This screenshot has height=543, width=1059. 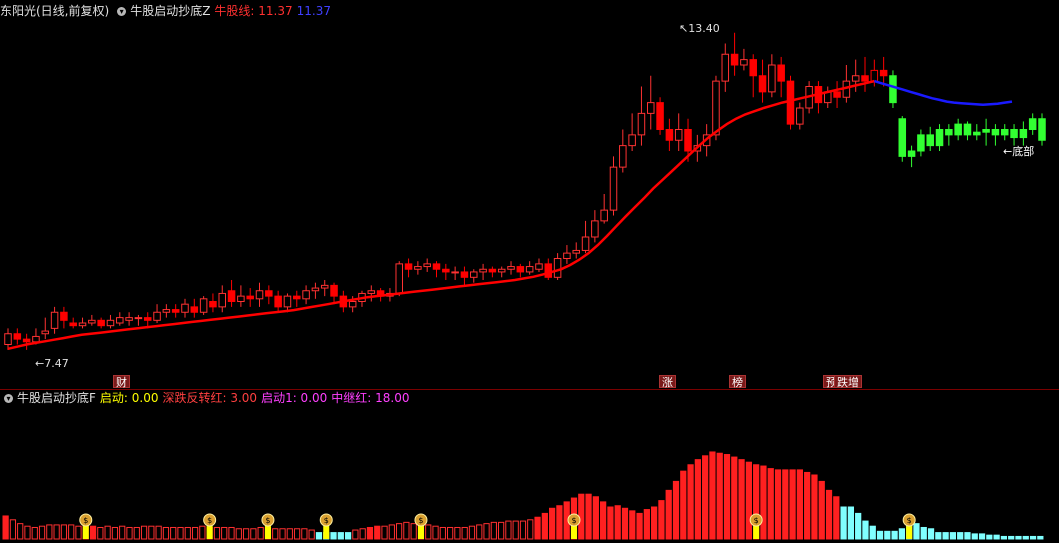 What do you see at coordinates (529, 389) in the screenshot?
I see `pane-divider` at bounding box center [529, 389].